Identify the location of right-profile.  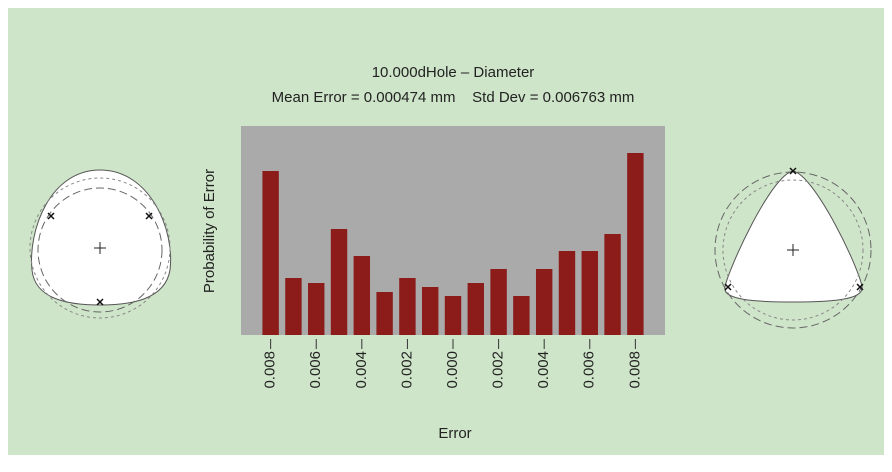
(793, 248).